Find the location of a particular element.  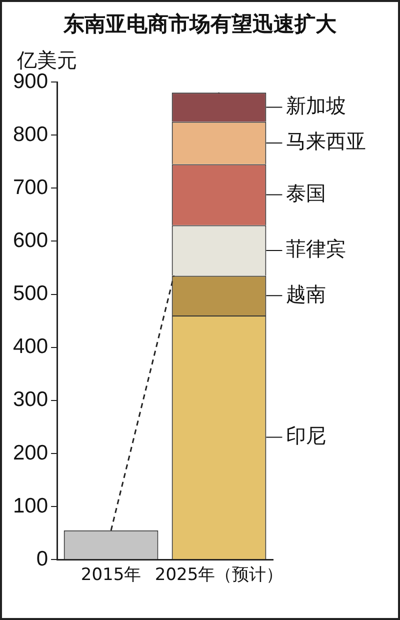

series-label: 新加坡 is located at coordinates (316, 105).